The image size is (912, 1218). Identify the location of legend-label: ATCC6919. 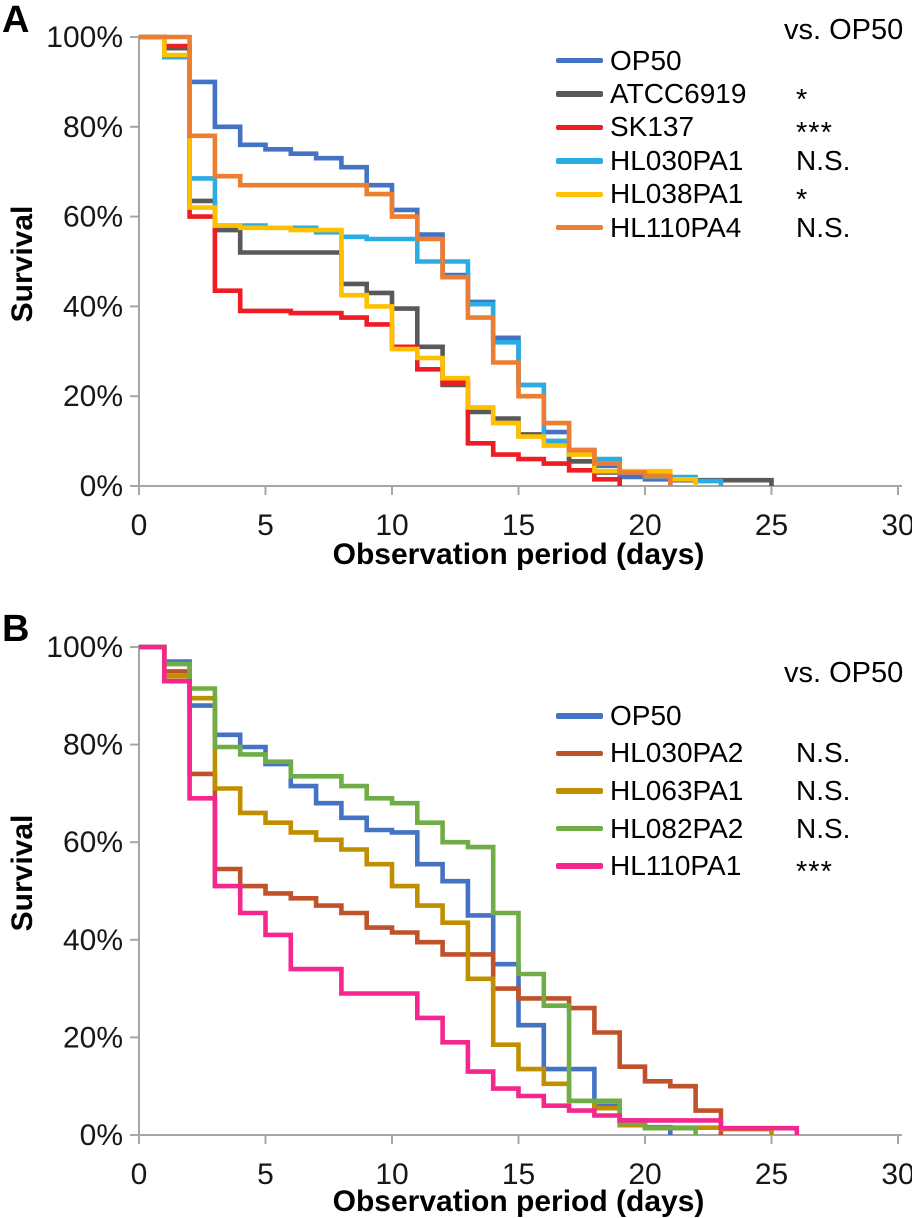
(678, 94).